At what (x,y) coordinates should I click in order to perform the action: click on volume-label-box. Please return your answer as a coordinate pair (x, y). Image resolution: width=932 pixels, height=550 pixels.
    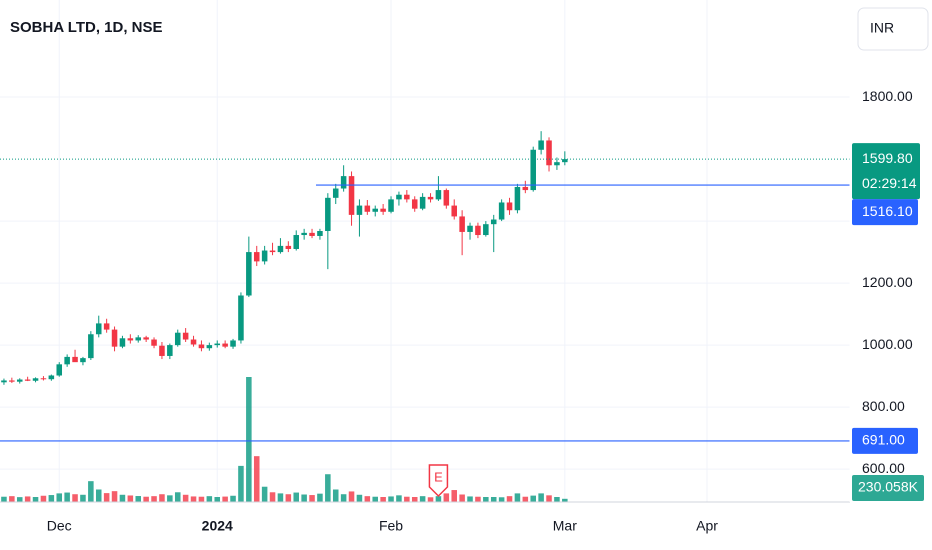
    Looking at the image, I should click on (888, 488).